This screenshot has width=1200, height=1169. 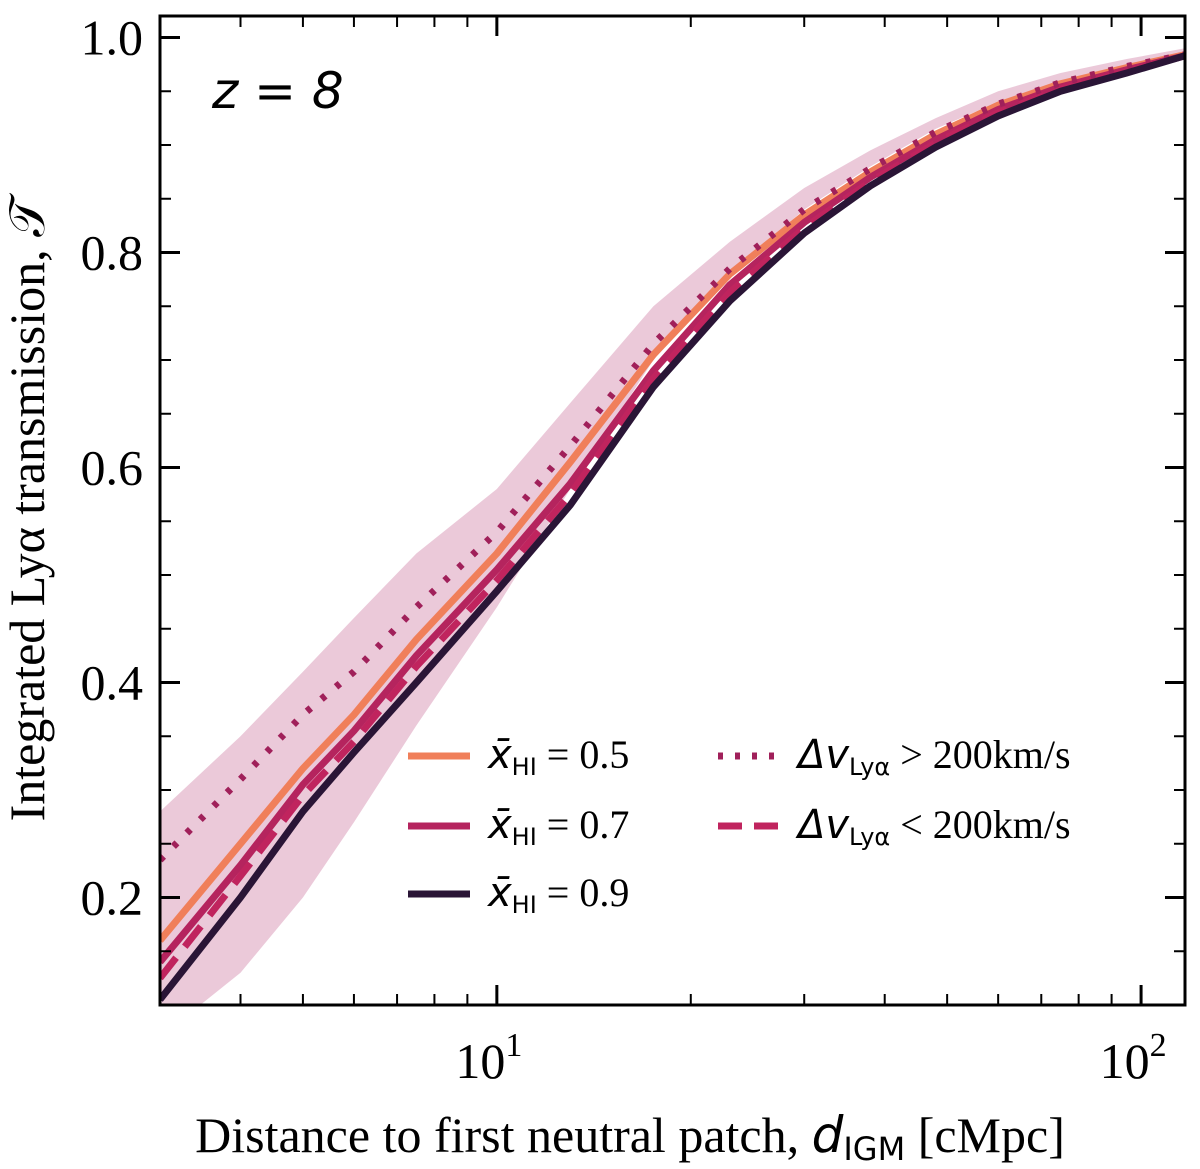 What do you see at coordinates (112, 683) in the screenshot?
I see `y-tick-label-1: 0.4` at bounding box center [112, 683].